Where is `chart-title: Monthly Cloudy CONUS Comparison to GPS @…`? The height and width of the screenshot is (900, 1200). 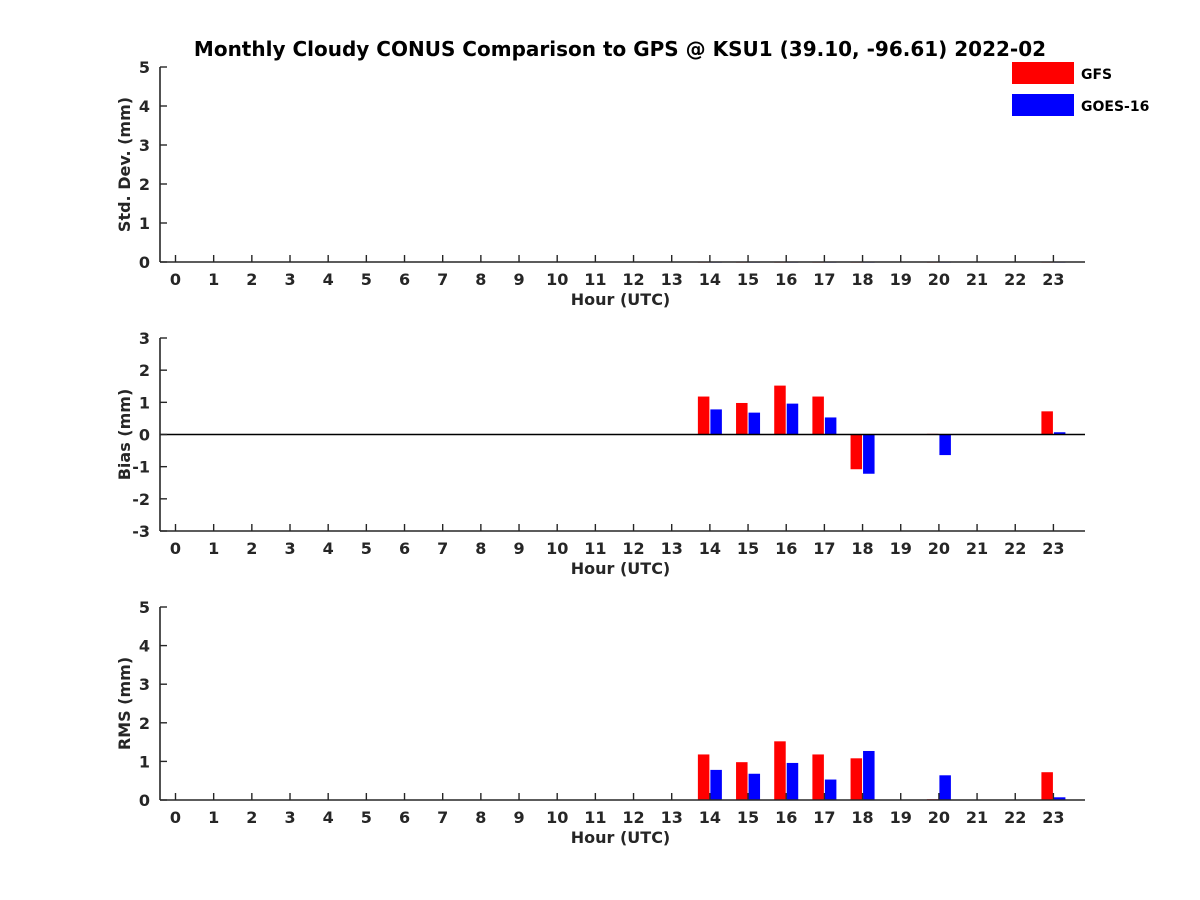
chart-title: Monthly Cloudy CONUS Comparison to GPS @… is located at coordinates (620, 49).